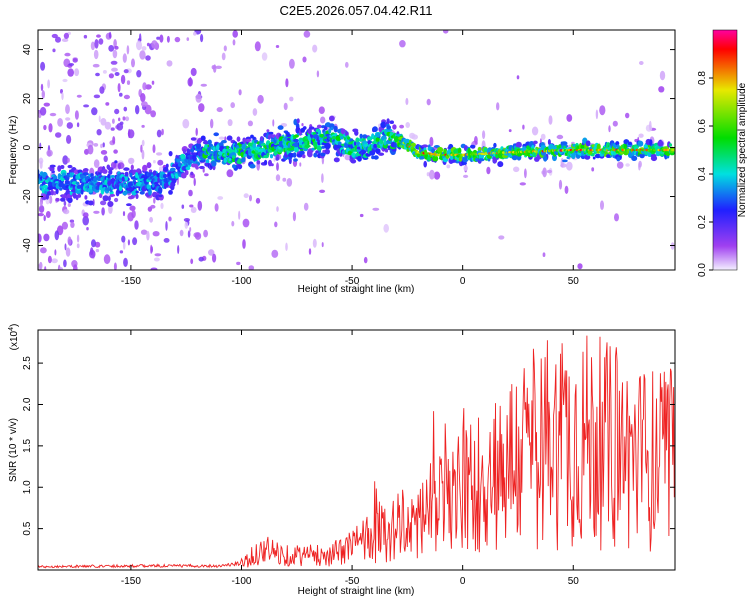 The image size is (750, 600). Describe the element at coordinates (27, 196) in the screenshot. I see `spec-y-tick-label: -20` at that location.